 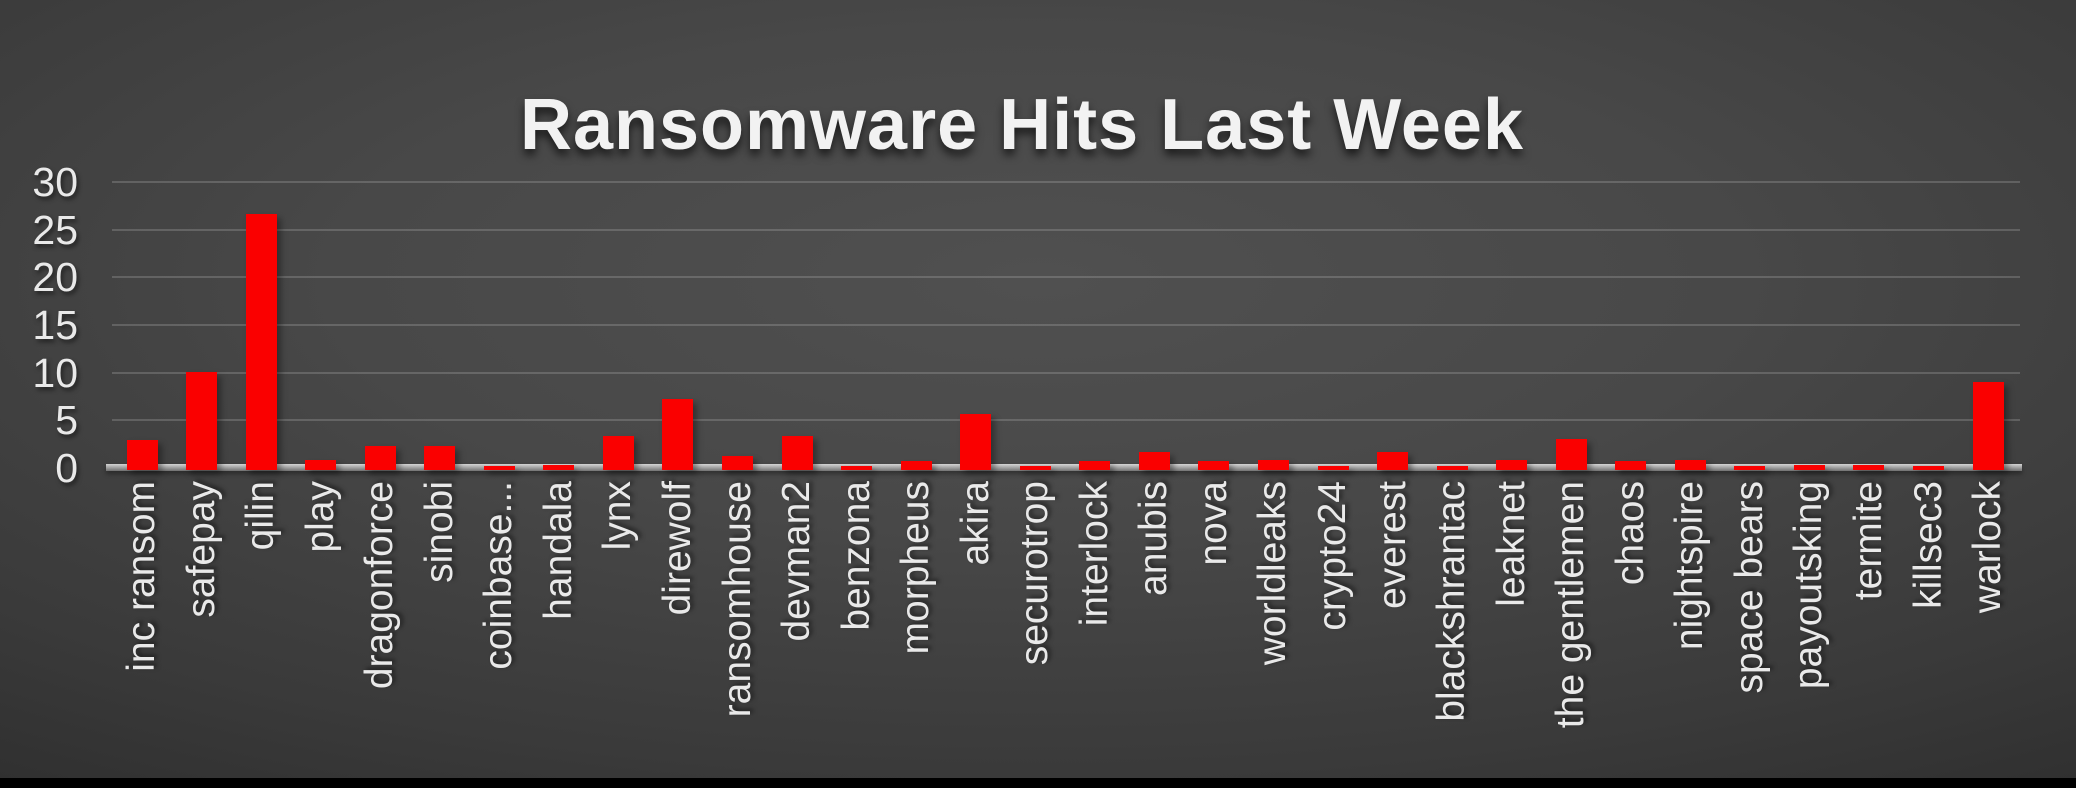 I want to click on x-category-label-crypto24: crypto24, so click(x=1332, y=556).